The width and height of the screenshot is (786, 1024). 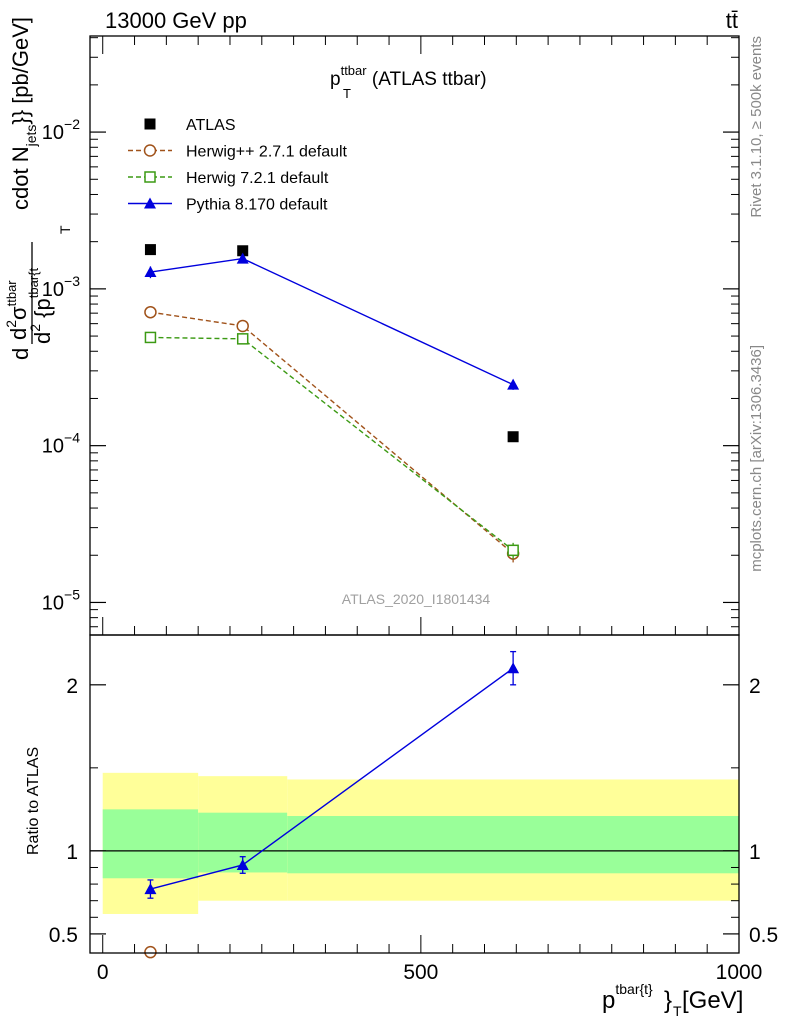 I want to click on y-tick-label-3: 10⁻², so click(x=61, y=130).